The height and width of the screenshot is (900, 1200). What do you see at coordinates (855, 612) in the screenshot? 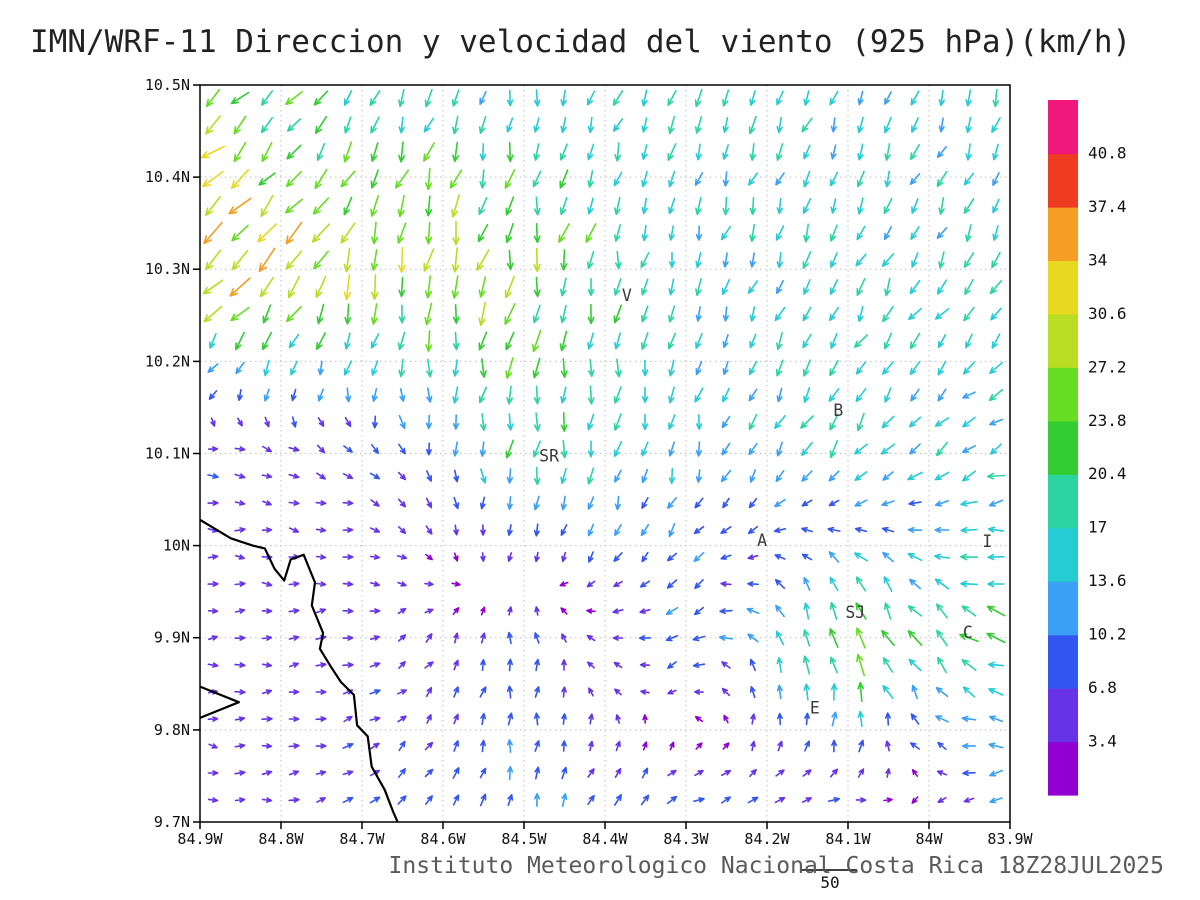
I see `city-label-sj: SJ` at bounding box center [855, 612].